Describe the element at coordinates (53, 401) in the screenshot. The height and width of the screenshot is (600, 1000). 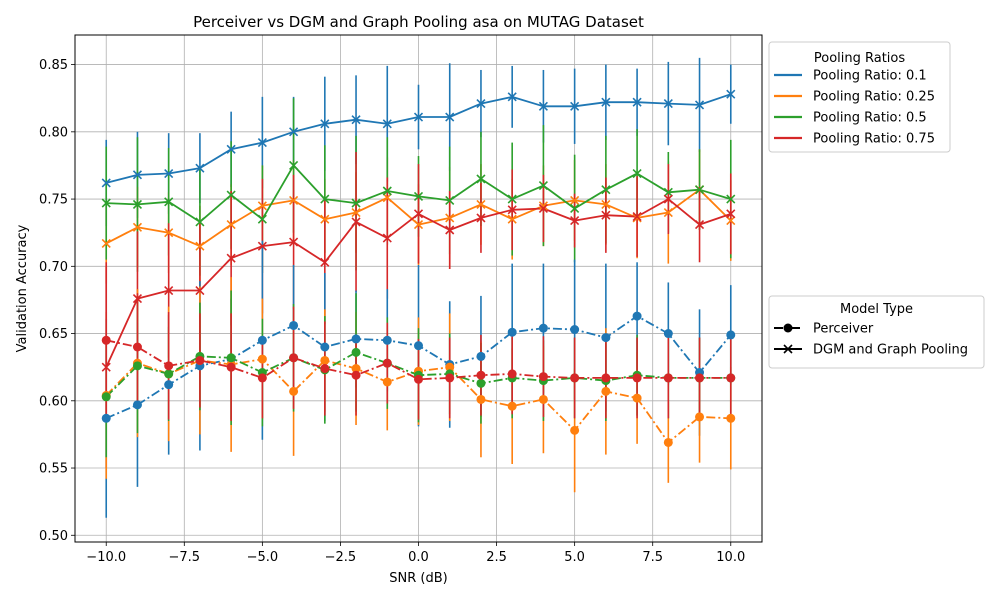
I see `y-tick-label: 0.60` at that location.